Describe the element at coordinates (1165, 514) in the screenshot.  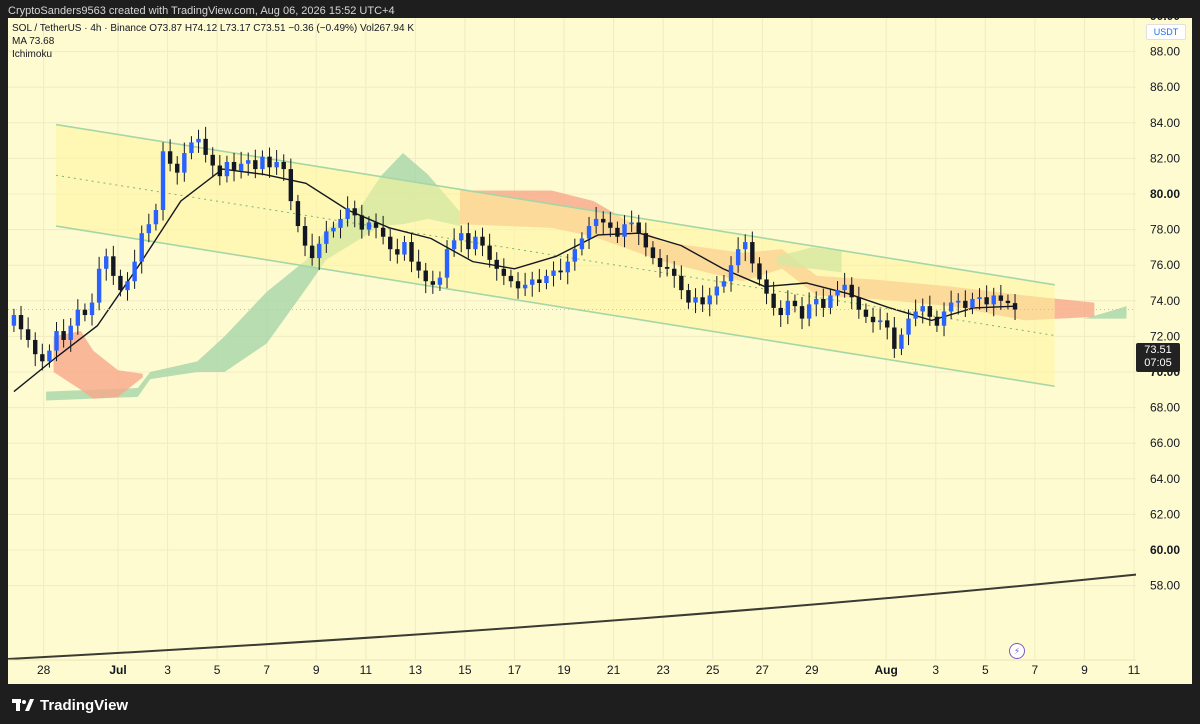
I see `y-tick-label: 62.00` at that location.